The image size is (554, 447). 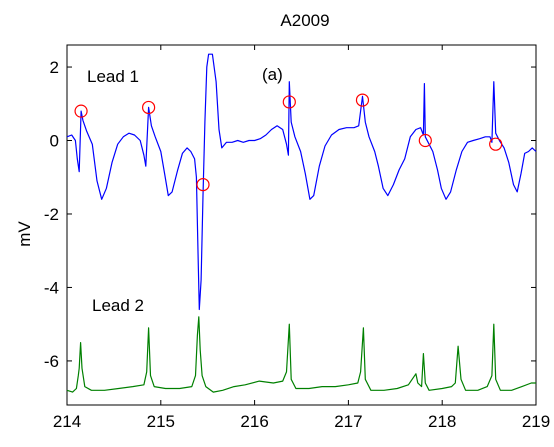 I want to click on y-tick-label: 2, so click(x=54, y=67).